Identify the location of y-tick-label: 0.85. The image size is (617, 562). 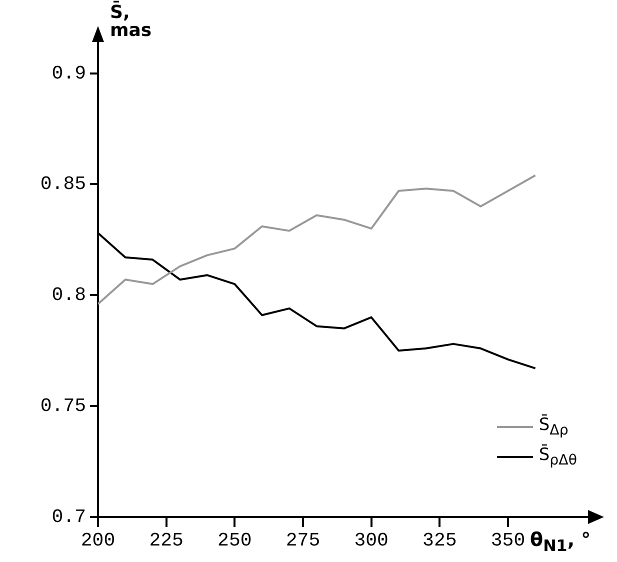
(63, 184).